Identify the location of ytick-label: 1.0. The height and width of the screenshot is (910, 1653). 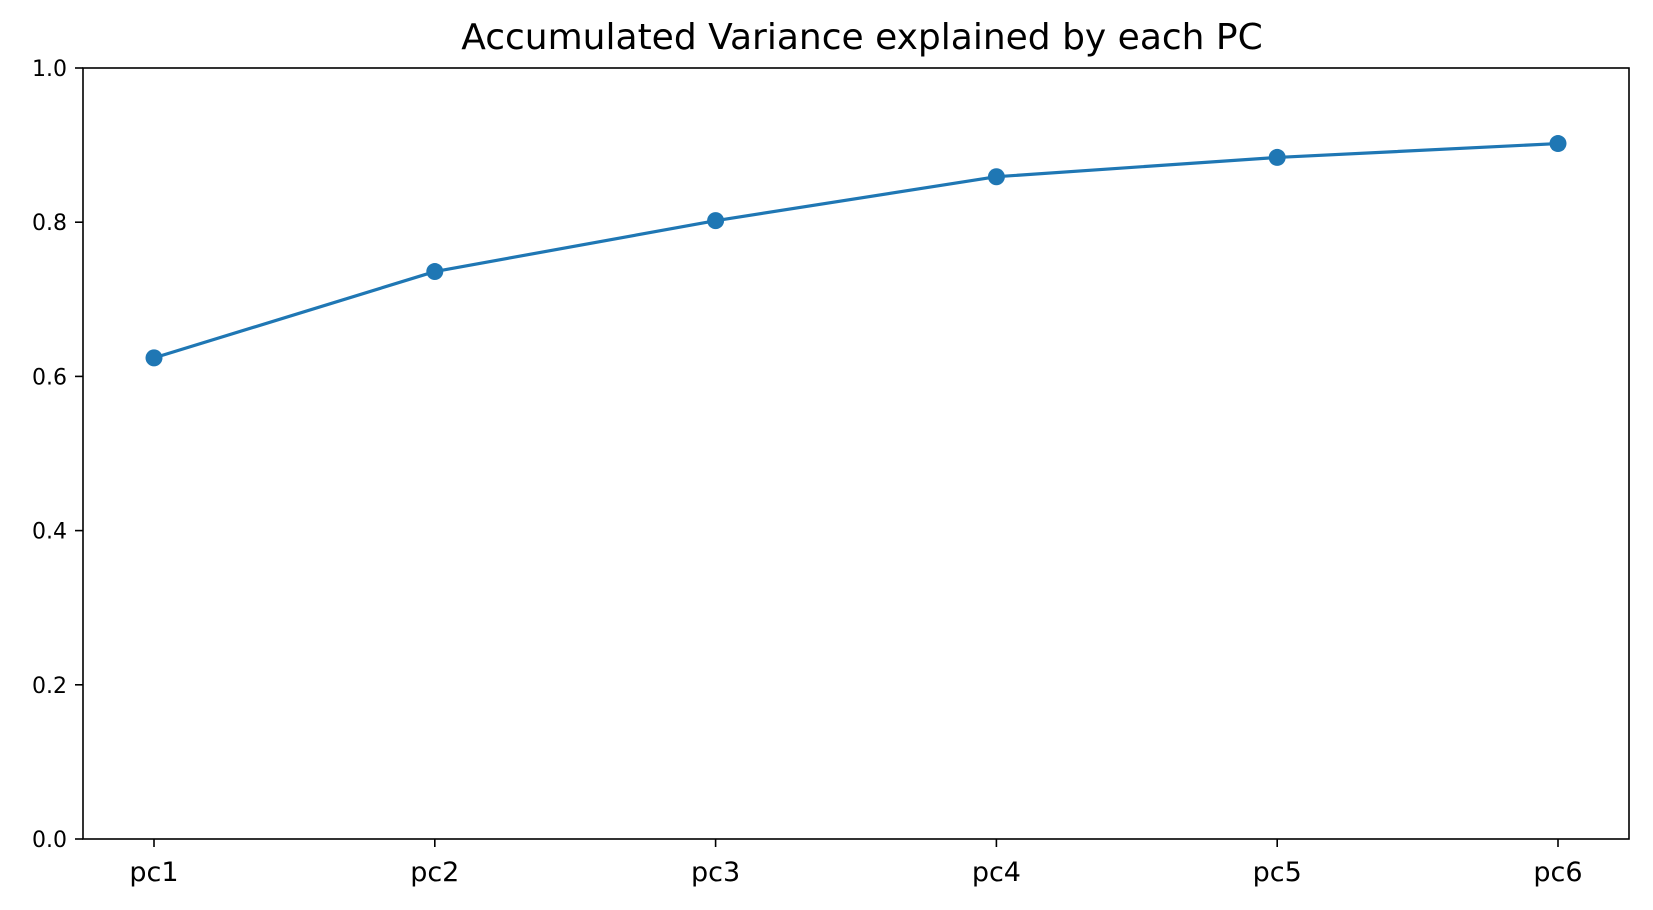
(49, 69).